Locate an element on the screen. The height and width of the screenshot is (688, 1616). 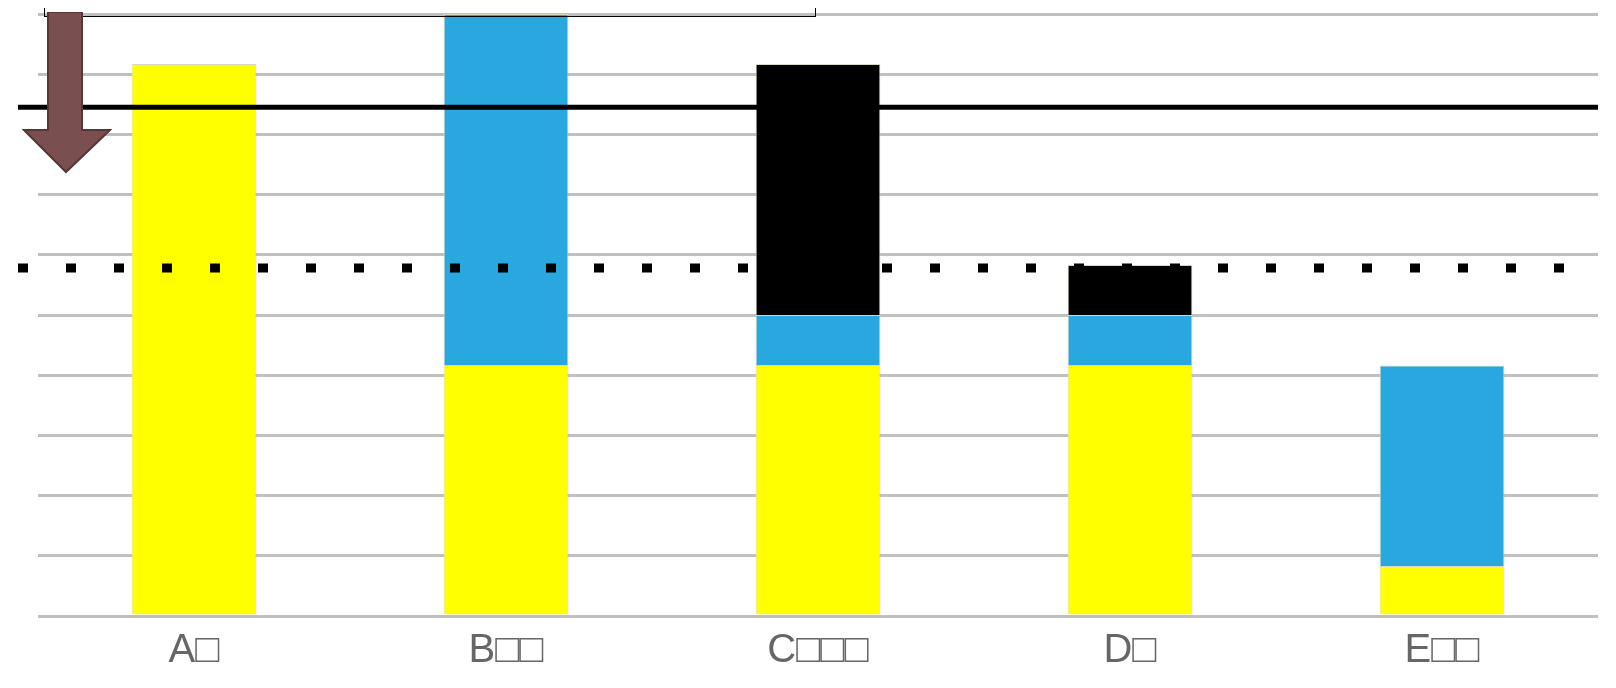
x-tick-label: A□ is located at coordinates (194, 648).